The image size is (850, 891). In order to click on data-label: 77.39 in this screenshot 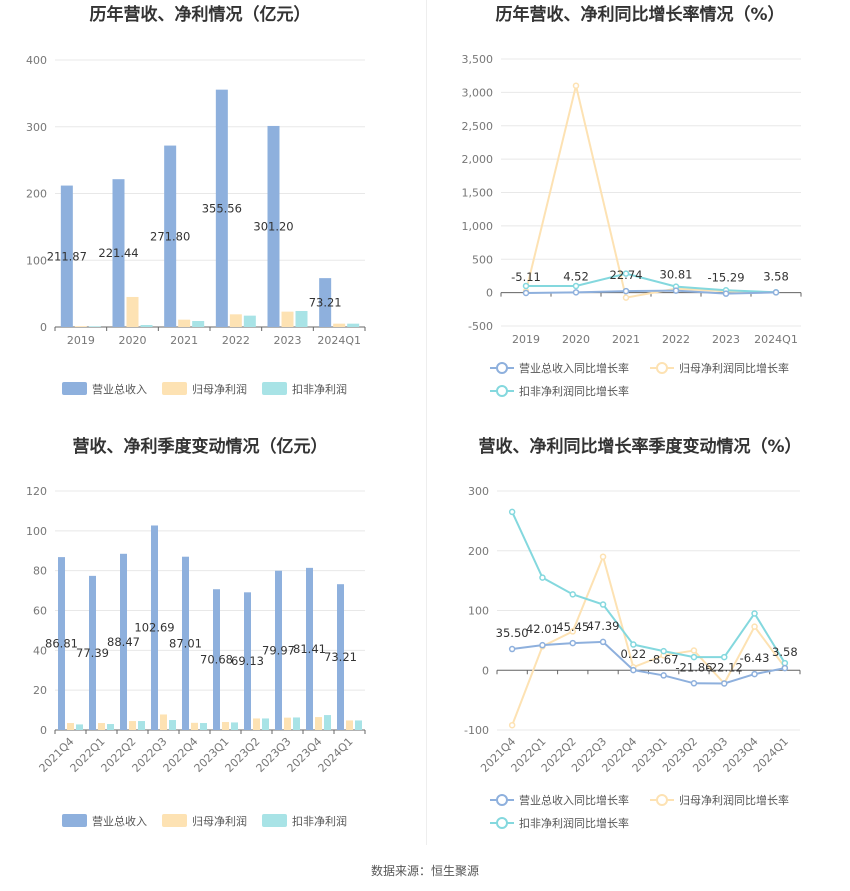, I will do `click(92, 653)`.